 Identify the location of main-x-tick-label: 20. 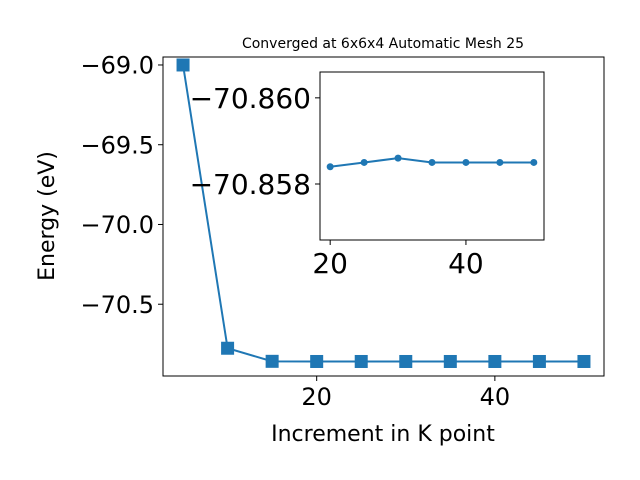
(316, 397).